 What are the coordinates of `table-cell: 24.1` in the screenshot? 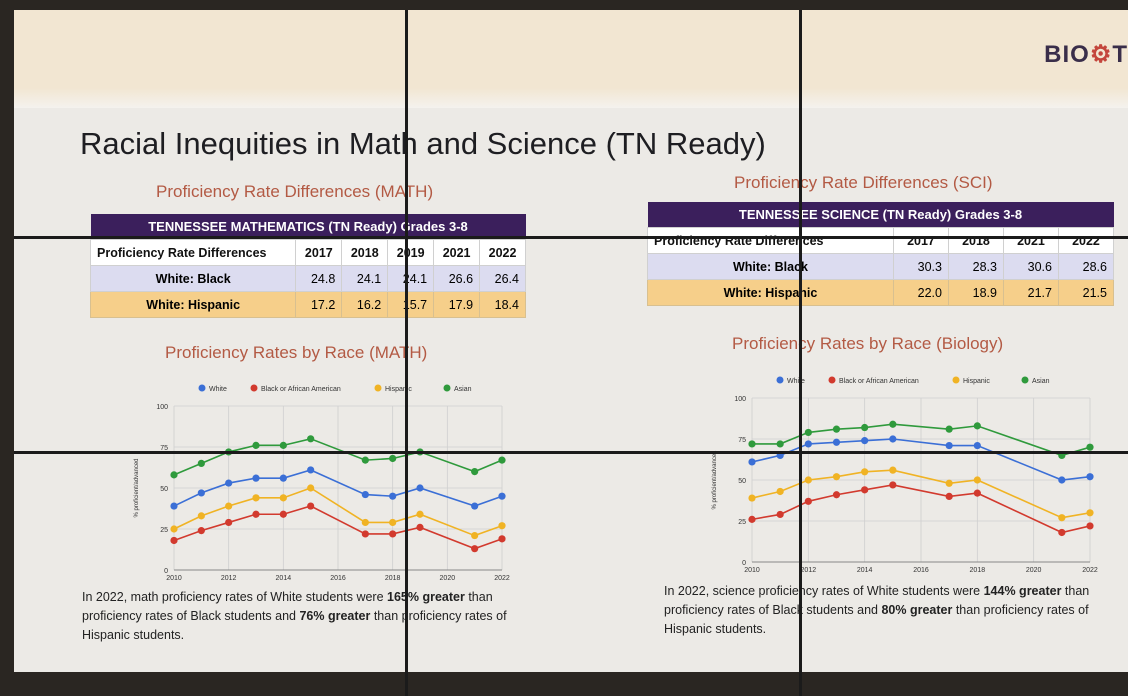 It's located at (365, 278).